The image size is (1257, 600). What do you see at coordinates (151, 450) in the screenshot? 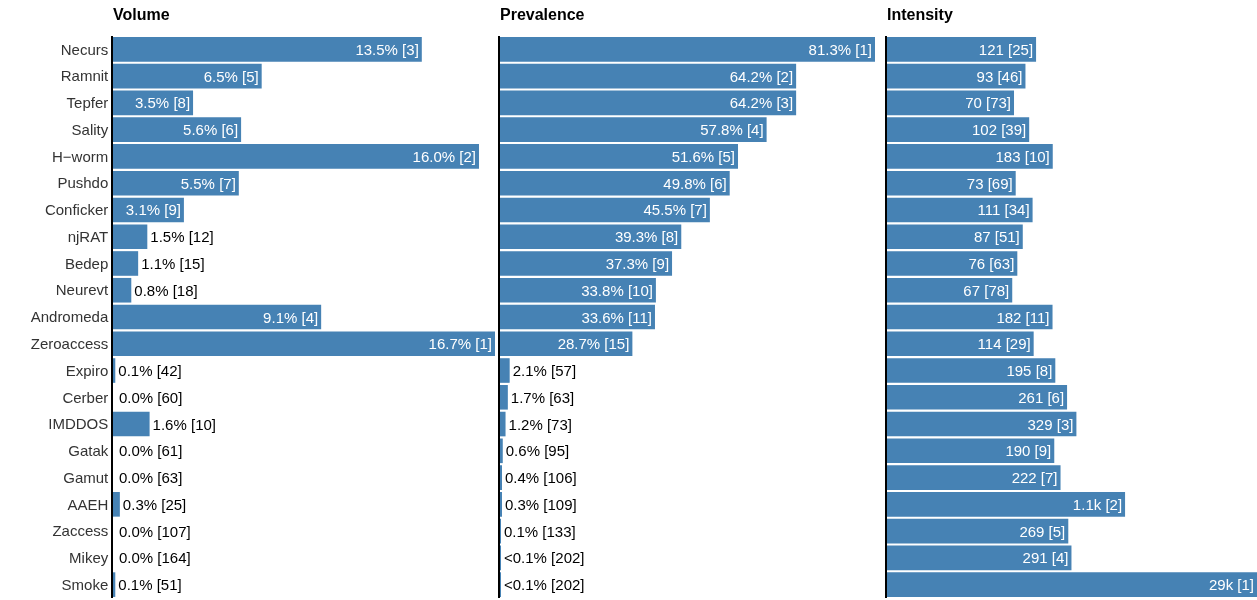
I see `data-label: 0.0% [61]` at bounding box center [151, 450].